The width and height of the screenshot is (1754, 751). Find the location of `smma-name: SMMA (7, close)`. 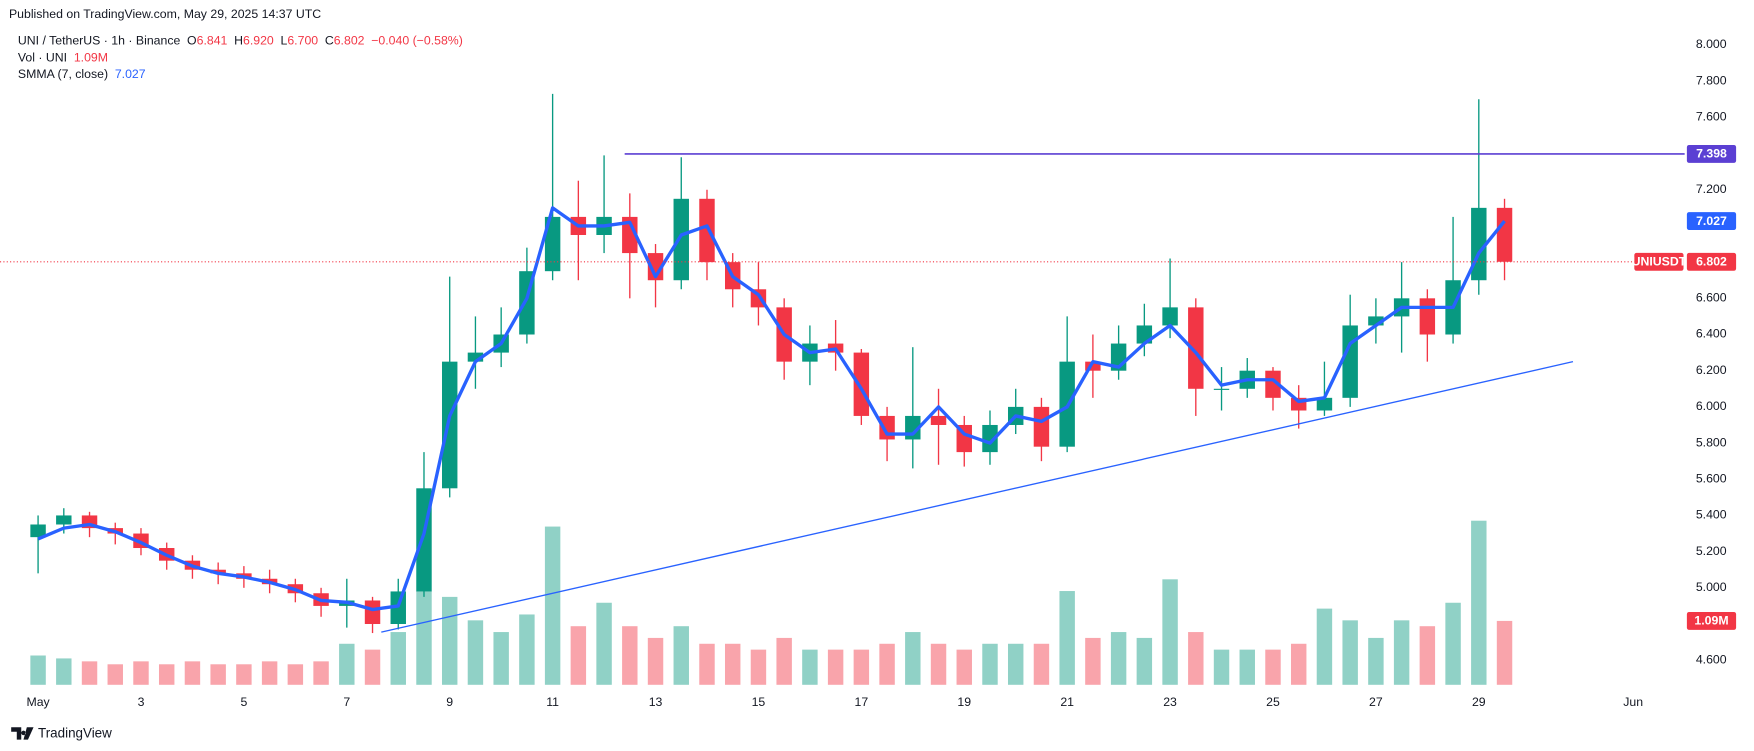

smma-name: SMMA (7, close) is located at coordinates (63, 74).